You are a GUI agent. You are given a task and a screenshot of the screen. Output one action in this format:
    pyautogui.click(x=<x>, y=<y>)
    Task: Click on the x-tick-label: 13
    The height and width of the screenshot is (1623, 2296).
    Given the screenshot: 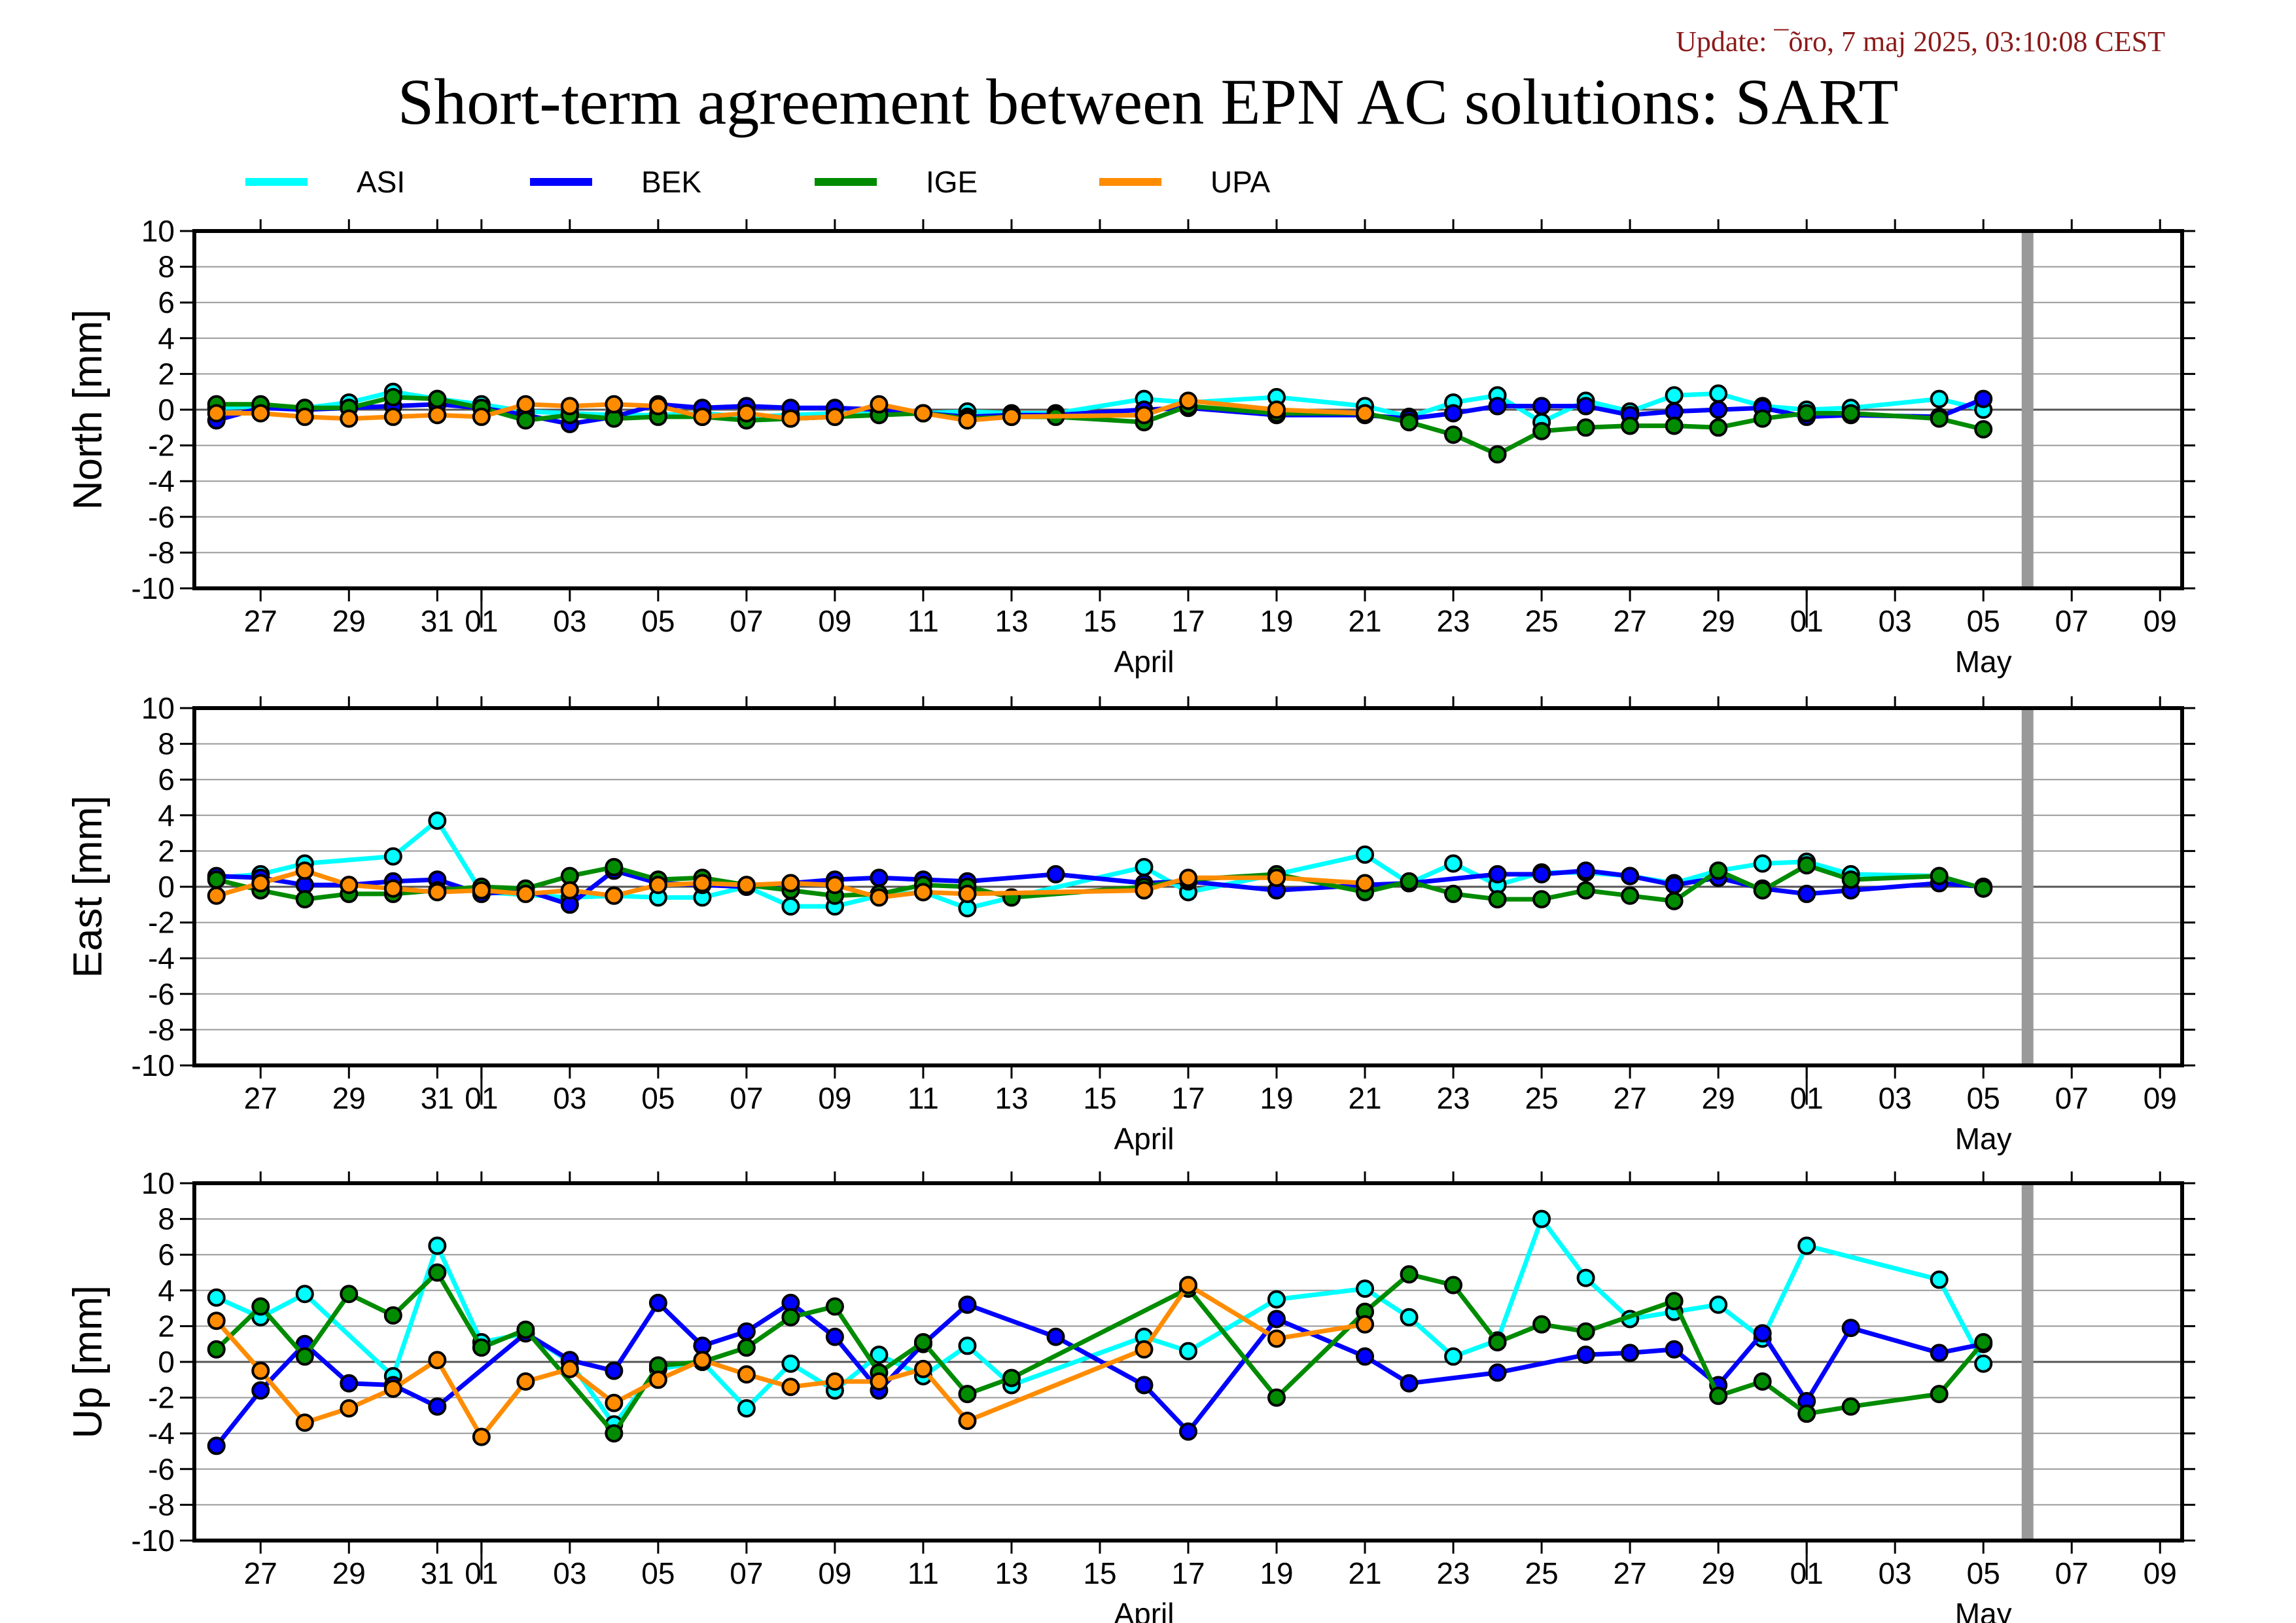 What is the action you would take?
    pyautogui.click(x=1012, y=621)
    